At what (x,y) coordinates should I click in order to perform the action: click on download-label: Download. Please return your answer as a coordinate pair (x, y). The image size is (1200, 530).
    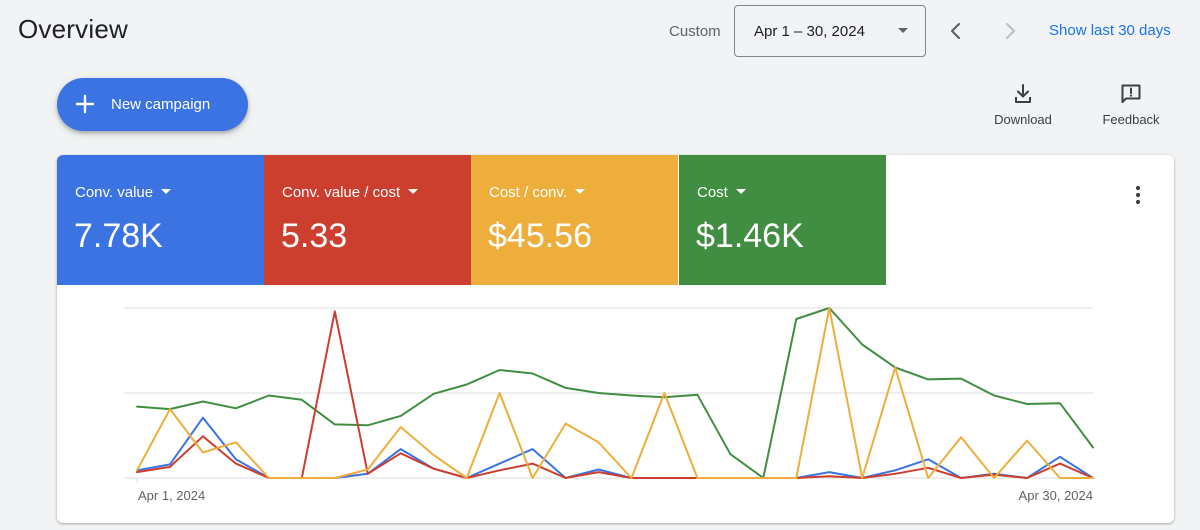
    Looking at the image, I should click on (1023, 119).